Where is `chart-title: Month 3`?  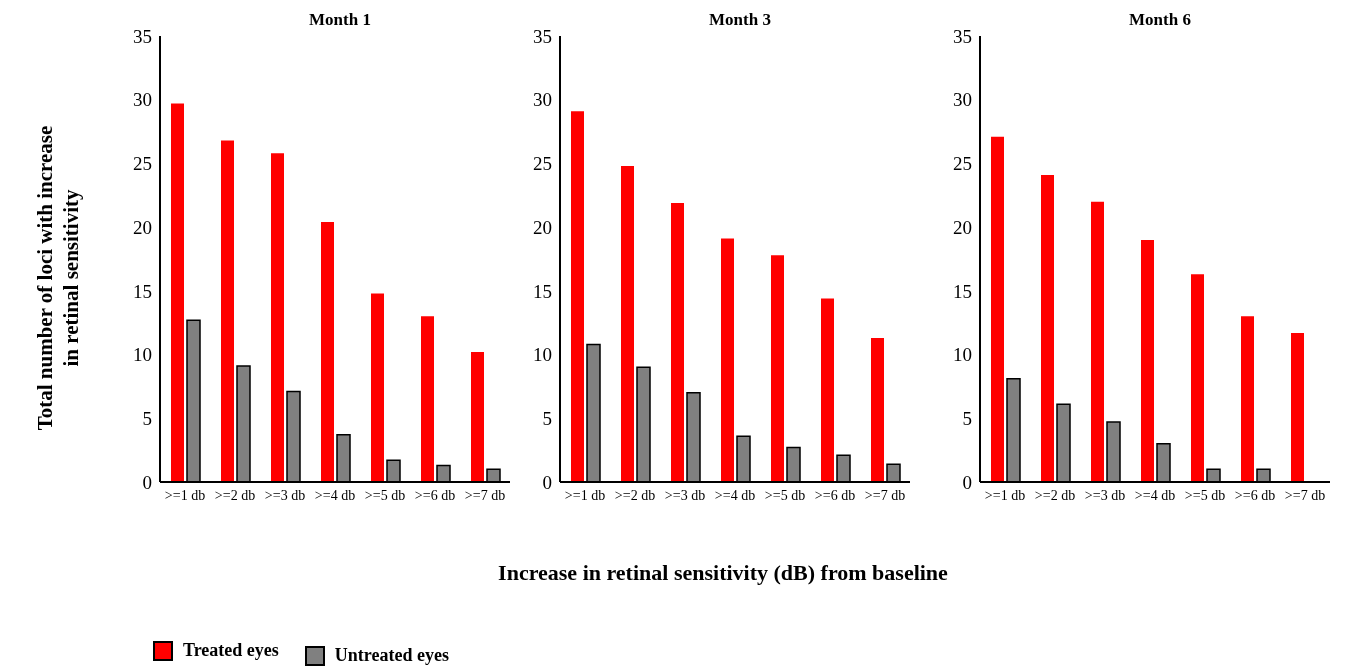
chart-title: Month 3 is located at coordinates (740, 20).